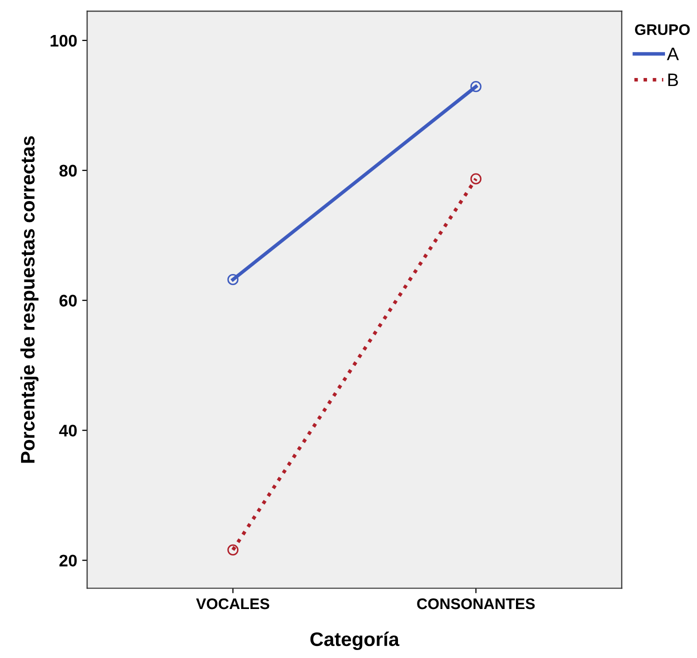 This screenshot has height=658, width=697. What do you see at coordinates (68, 560) in the screenshot?
I see `y-tick-label: 20` at bounding box center [68, 560].